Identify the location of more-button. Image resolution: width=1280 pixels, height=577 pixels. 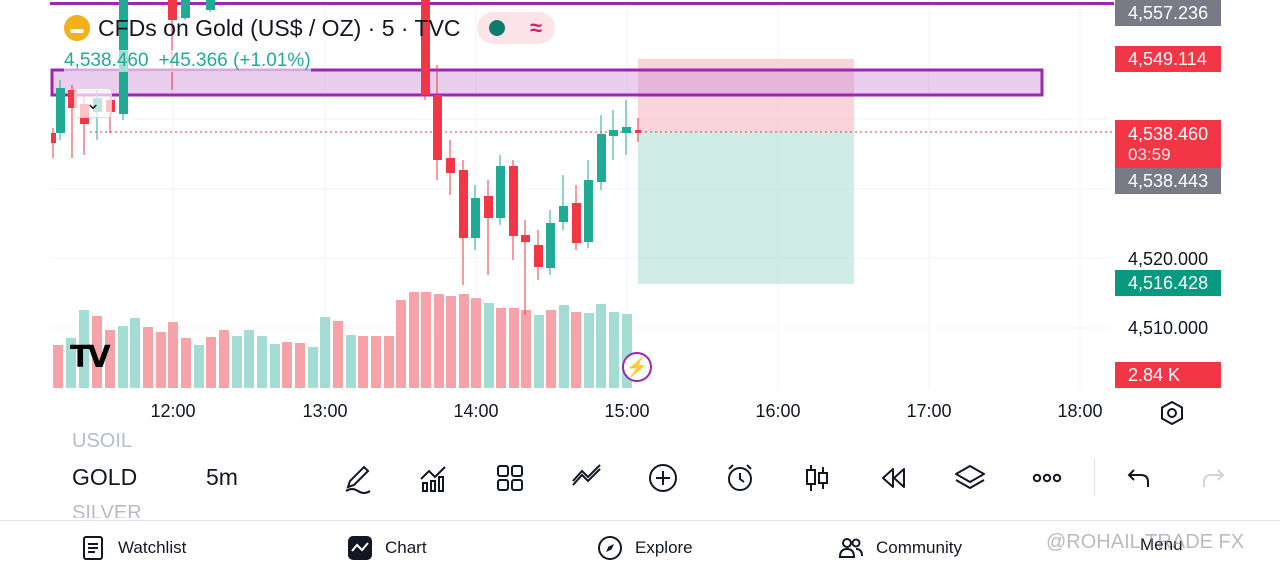
(1047, 478).